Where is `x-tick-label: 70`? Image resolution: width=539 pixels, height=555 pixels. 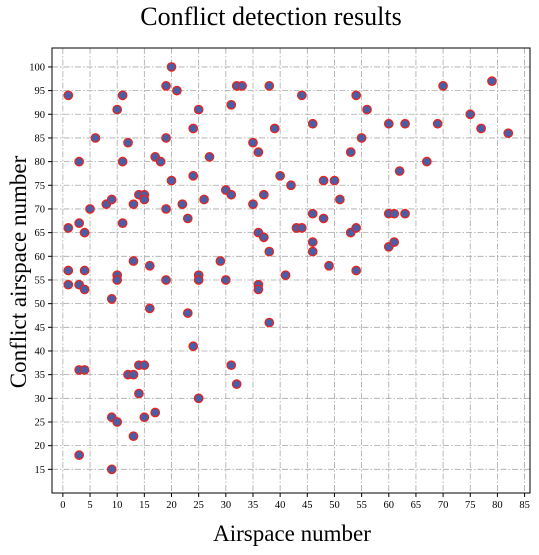 x-tick-label: 70 is located at coordinates (443, 505).